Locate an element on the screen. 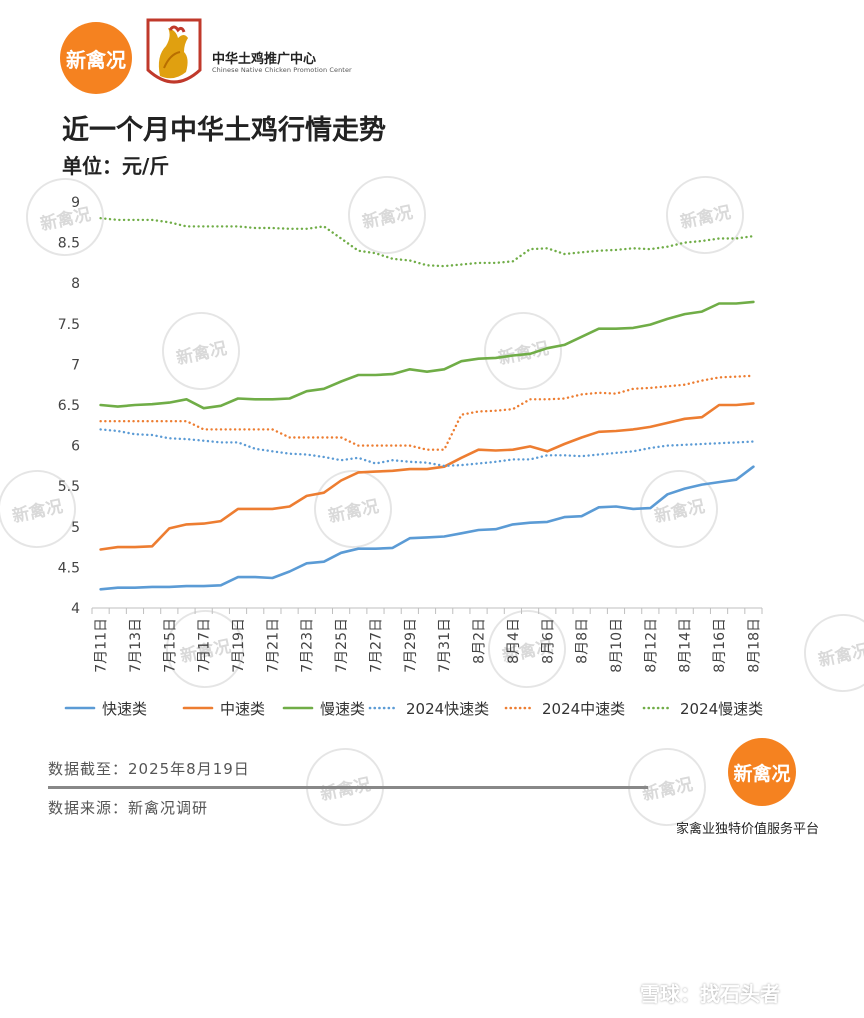 Image resolution: width=864 pixels, height=1018 pixels. x-tick-label: 7月31日 is located at coordinates (445, 645).